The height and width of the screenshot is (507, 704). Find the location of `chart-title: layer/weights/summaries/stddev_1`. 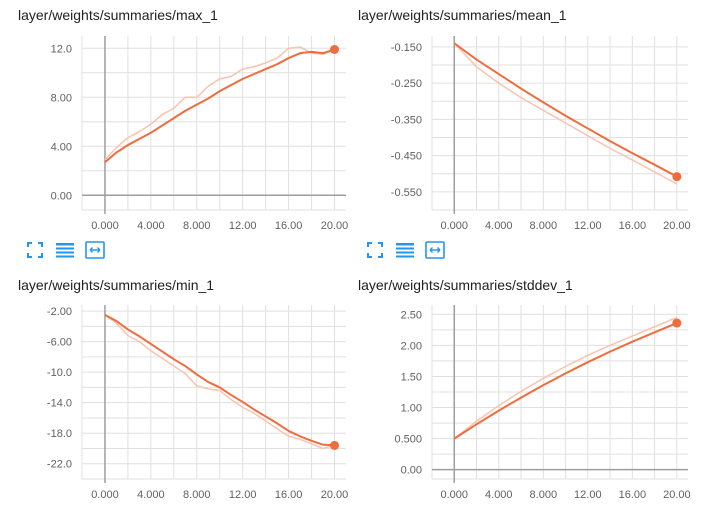

chart-title: layer/weights/summaries/stddev_1 is located at coordinates (465, 285).